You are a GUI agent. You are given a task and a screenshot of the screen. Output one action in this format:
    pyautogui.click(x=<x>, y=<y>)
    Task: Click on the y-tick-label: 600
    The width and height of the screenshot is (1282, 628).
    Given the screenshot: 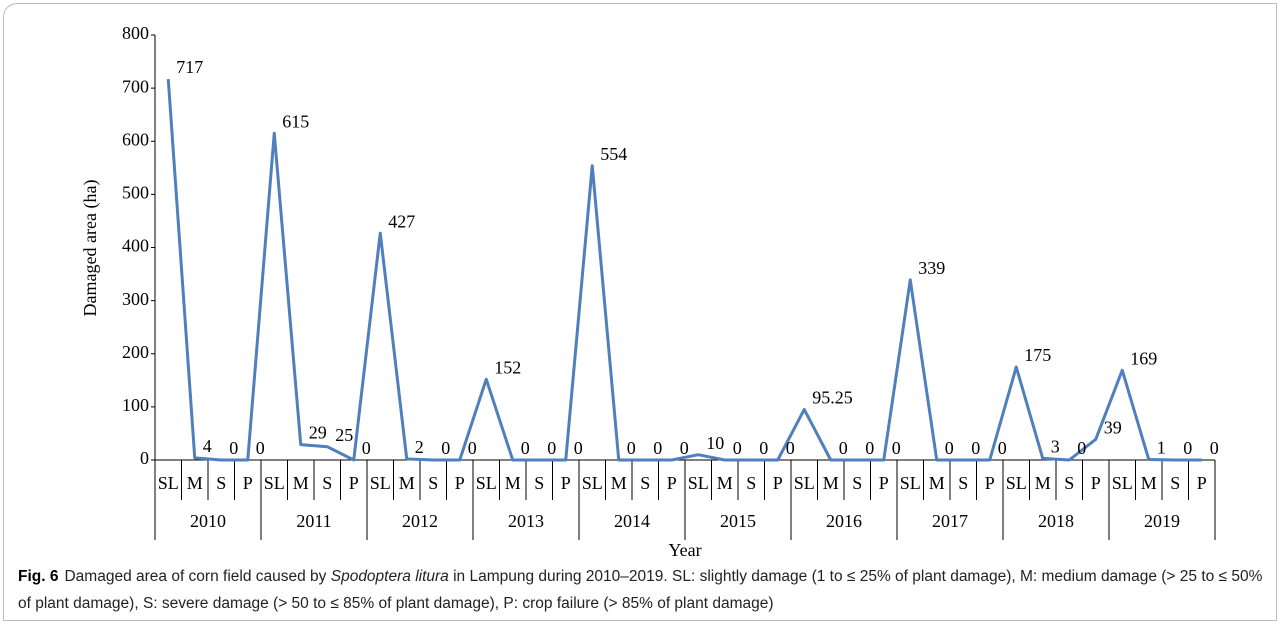 What is the action you would take?
    pyautogui.click(x=135, y=139)
    